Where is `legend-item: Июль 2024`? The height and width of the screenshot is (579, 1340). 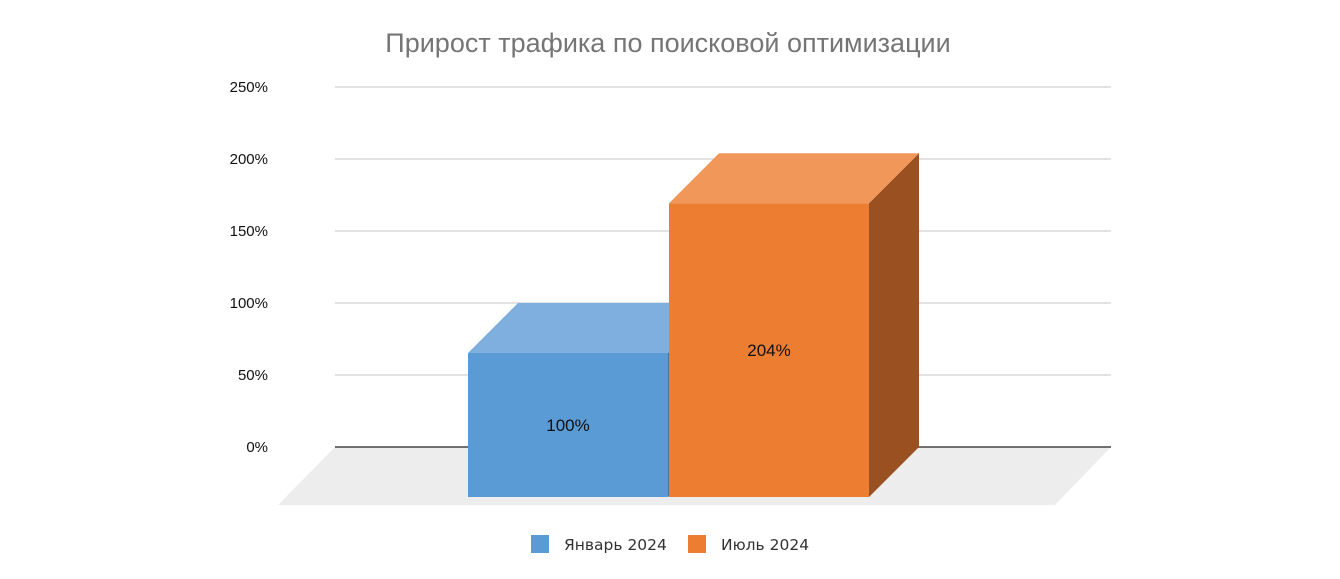
legend-item: Июль 2024 is located at coordinates (748, 544).